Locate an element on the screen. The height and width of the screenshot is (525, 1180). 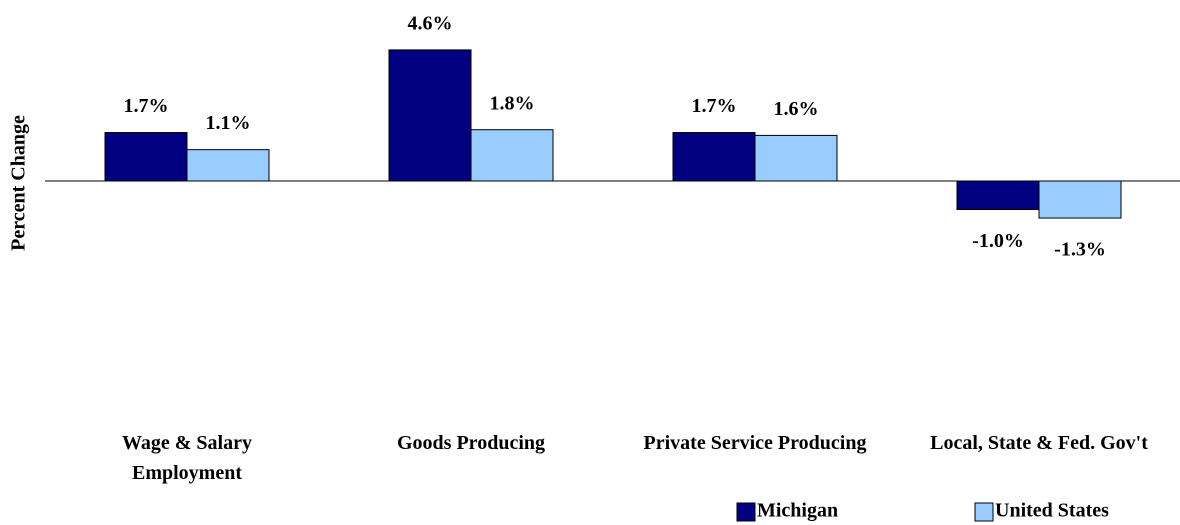
x-tick-label: Goods Producing is located at coordinates (471, 443).